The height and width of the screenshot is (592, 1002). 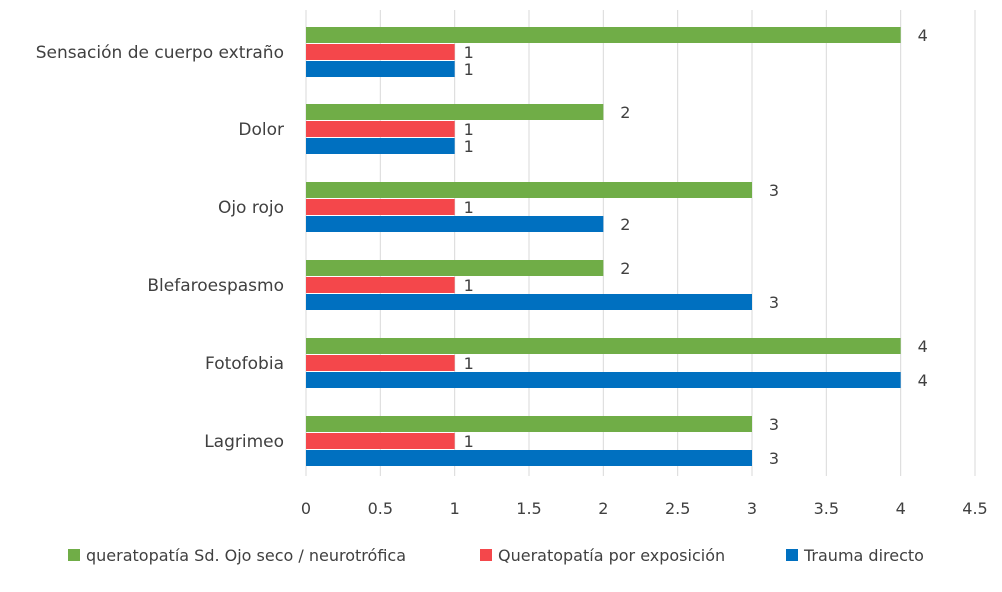 What do you see at coordinates (215, 286) in the screenshot?
I see `category-label: Blefaroespasmo` at bounding box center [215, 286].